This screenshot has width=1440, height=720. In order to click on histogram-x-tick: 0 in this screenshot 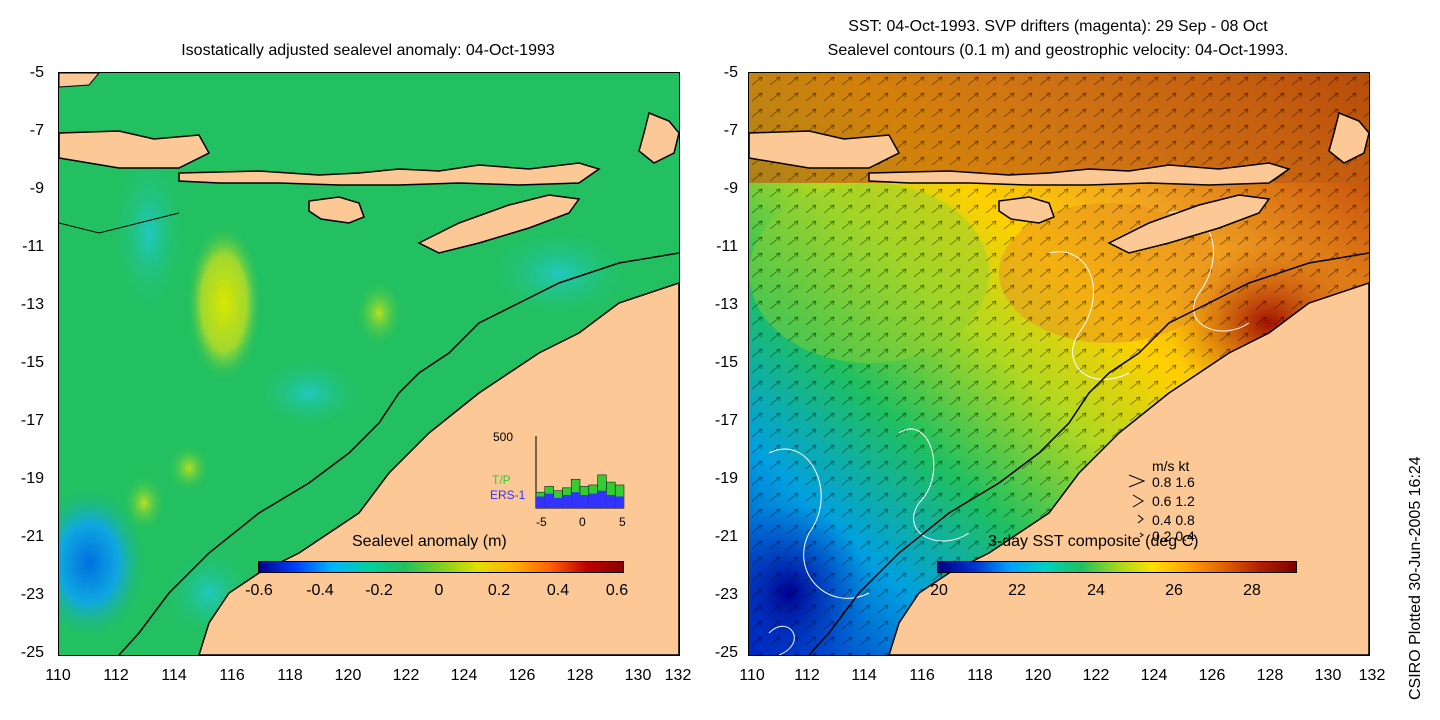, I will do `click(582, 522)`.